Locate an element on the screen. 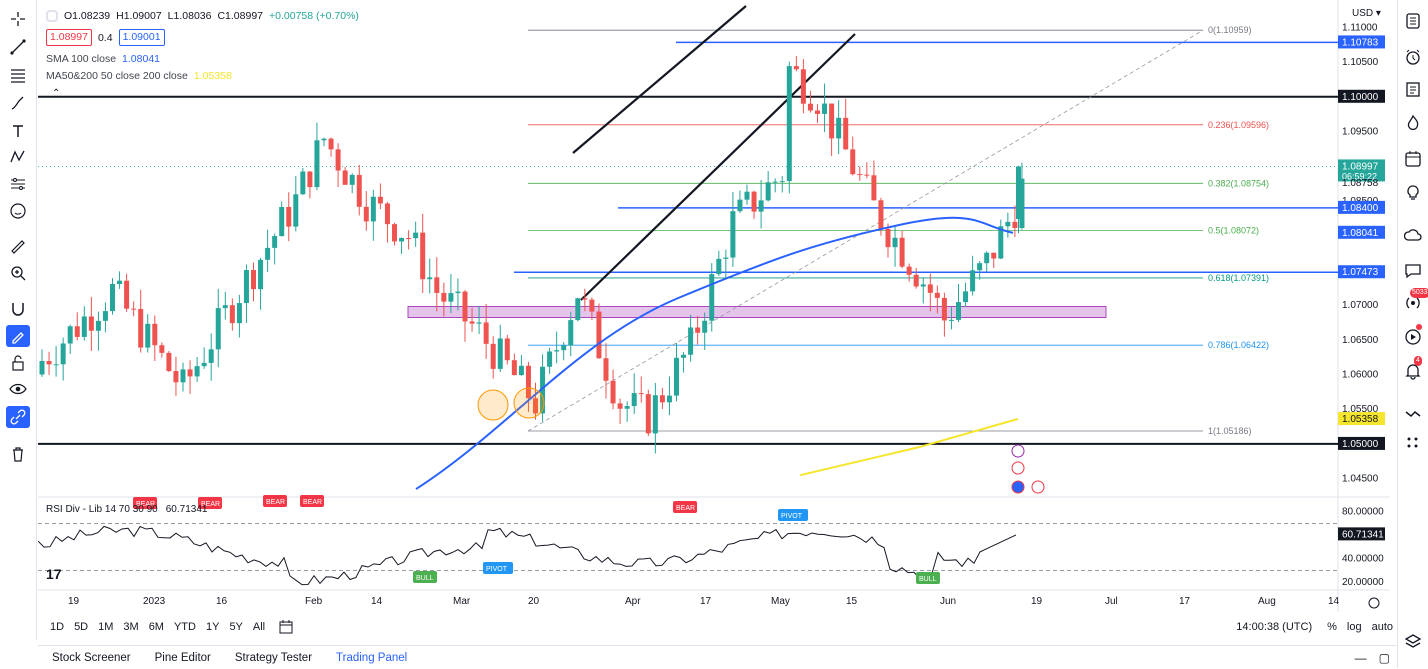 This screenshot has width=1428, height=669. streams-icon: 5033 is located at coordinates (1415, 301).